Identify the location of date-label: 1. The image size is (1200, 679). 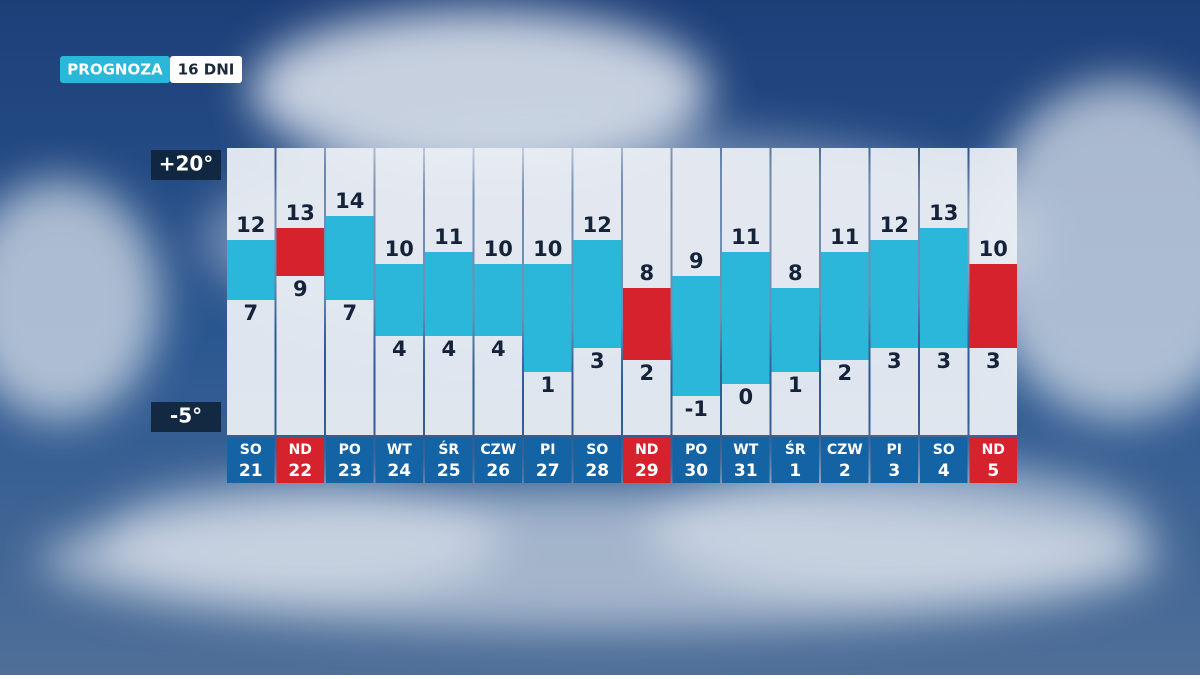
(795, 471).